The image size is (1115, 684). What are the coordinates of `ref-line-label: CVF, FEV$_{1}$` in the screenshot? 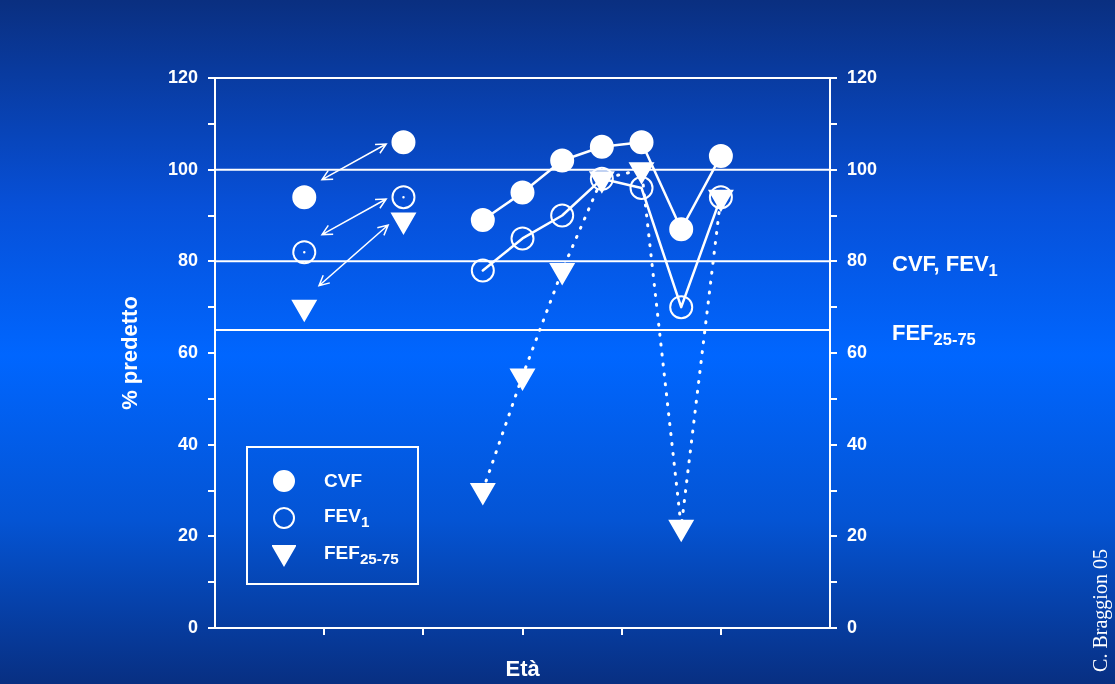 It's located at (945, 265).